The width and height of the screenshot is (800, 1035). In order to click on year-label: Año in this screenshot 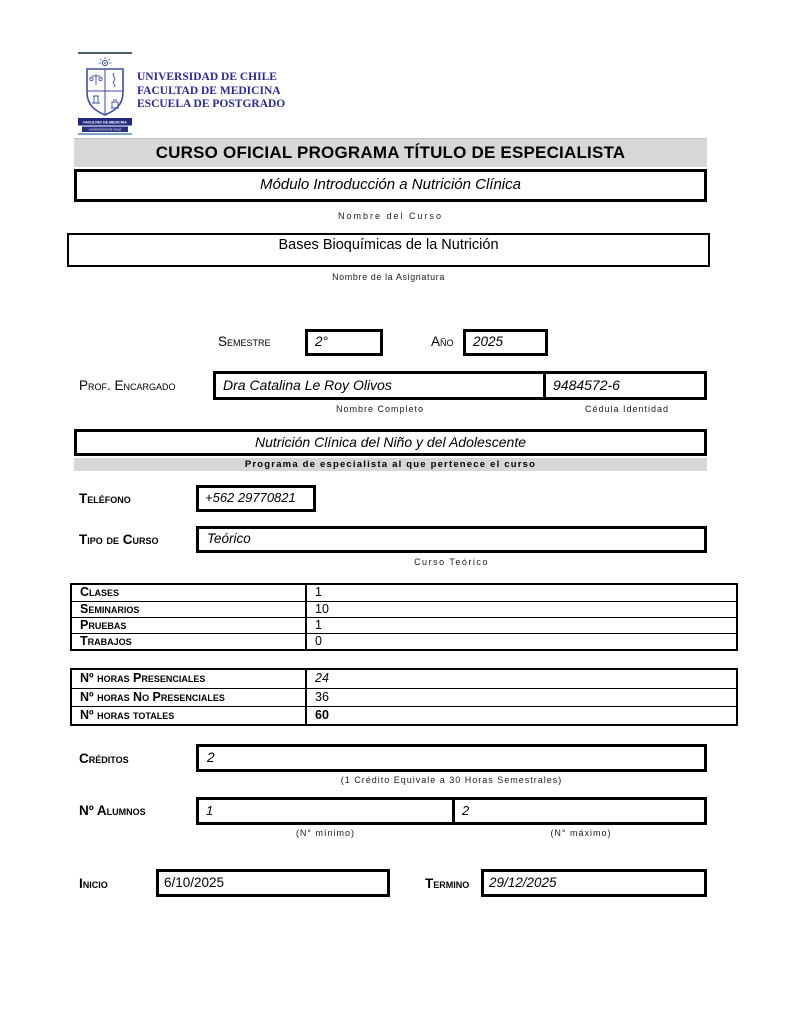, I will do `click(442, 341)`.